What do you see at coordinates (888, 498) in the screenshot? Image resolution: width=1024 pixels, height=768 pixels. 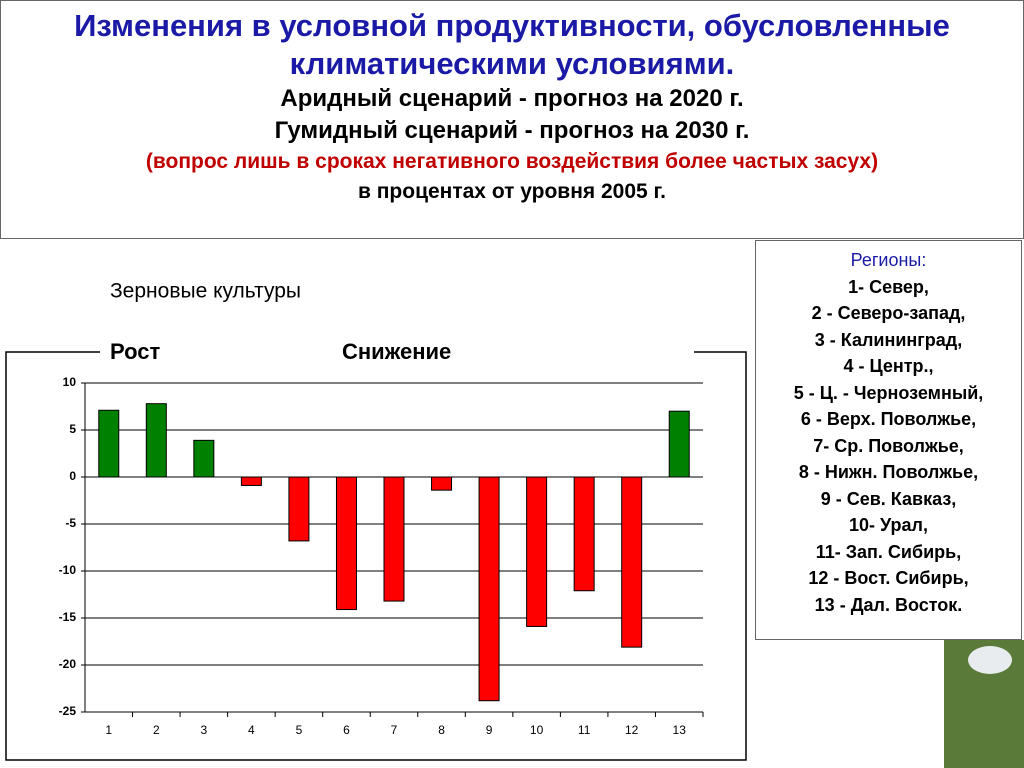 I see `region-item: 9 - Сев. Кавказ,` at bounding box center [888, 498].